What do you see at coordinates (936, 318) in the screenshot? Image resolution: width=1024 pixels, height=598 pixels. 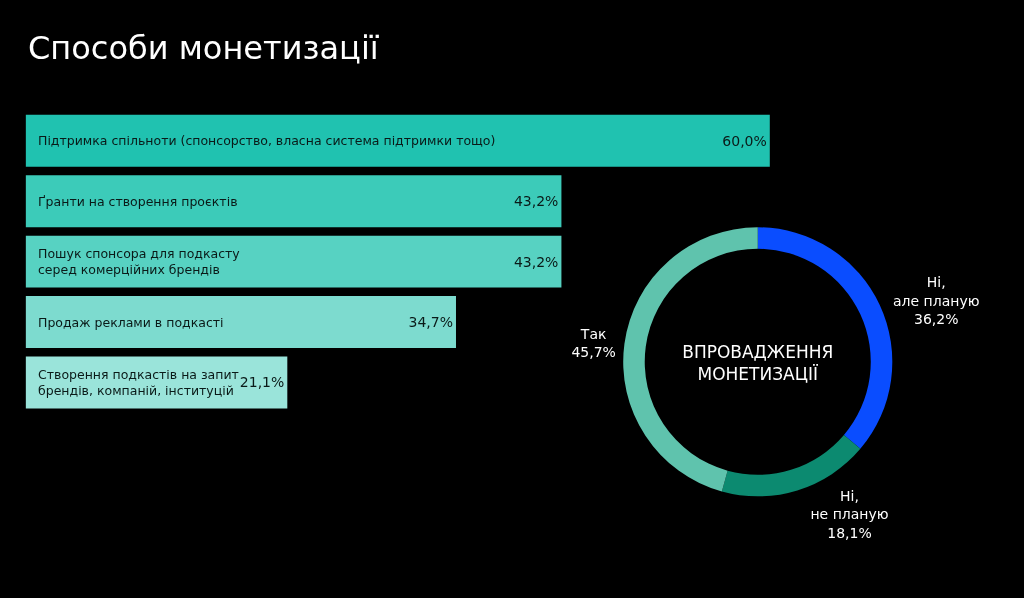 I see `data-label: 36,2%` at bounding box center [936, 318].